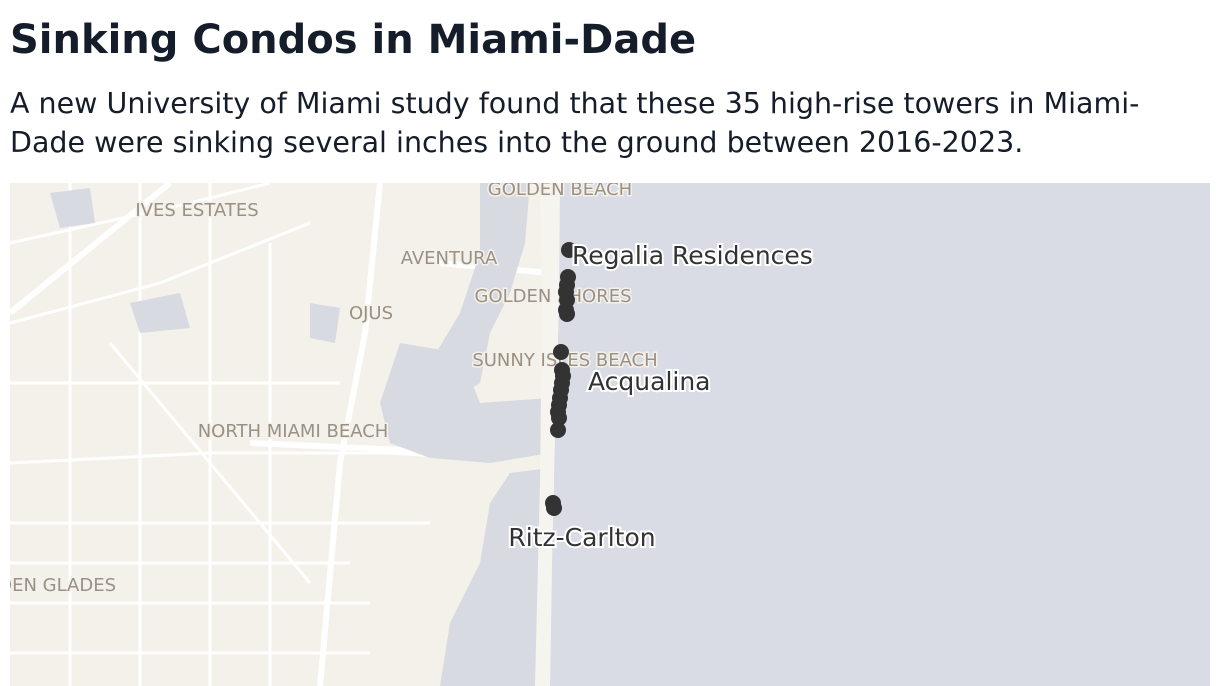 This screenshot has width=1220, height=686. Describe the element at coordinates (692, 255) in the screenshot. I see `annotation: Regalia Residences` at that location.